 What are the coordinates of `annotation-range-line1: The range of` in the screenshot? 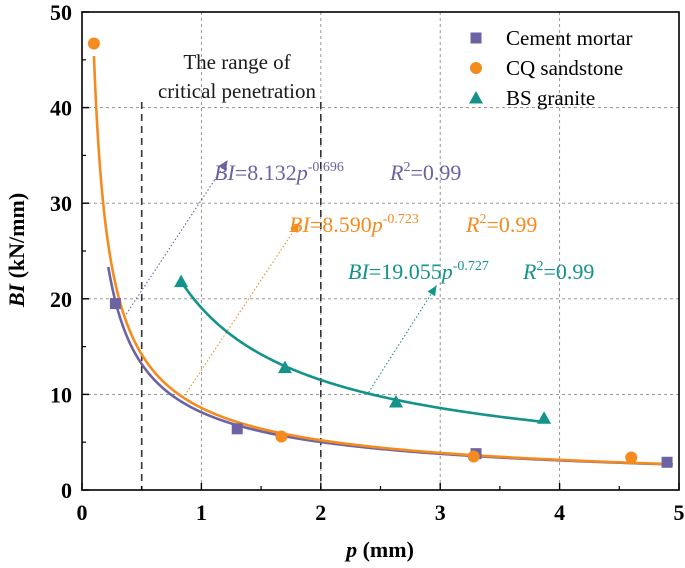 It's located at (236, 62).